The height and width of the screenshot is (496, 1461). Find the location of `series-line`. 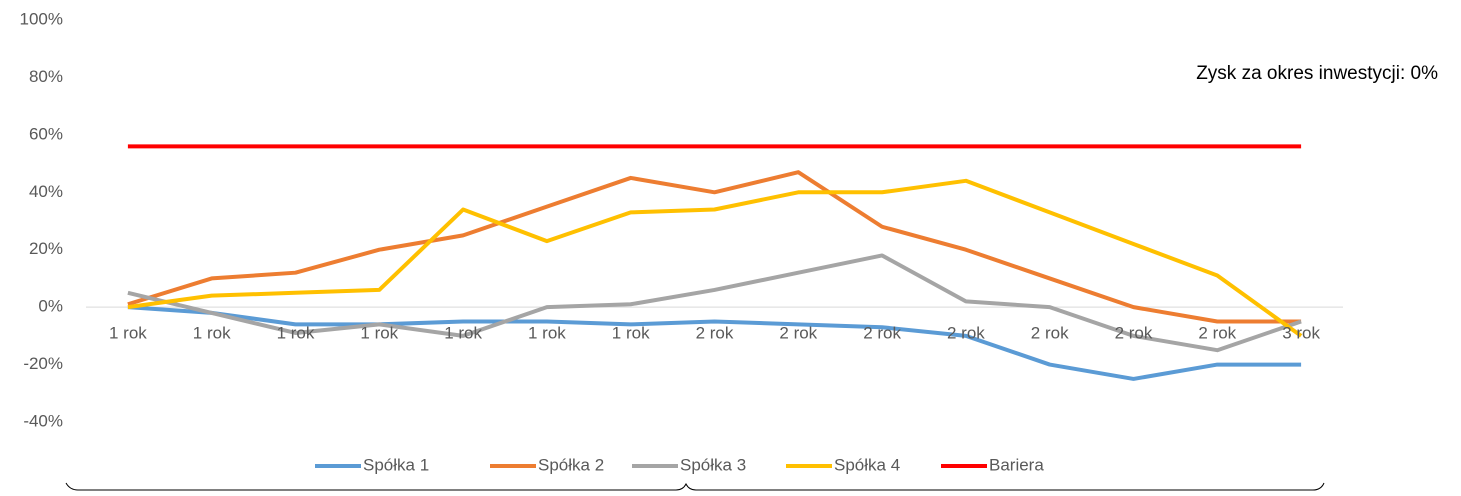

series-line is located at coordinates (714, 343).